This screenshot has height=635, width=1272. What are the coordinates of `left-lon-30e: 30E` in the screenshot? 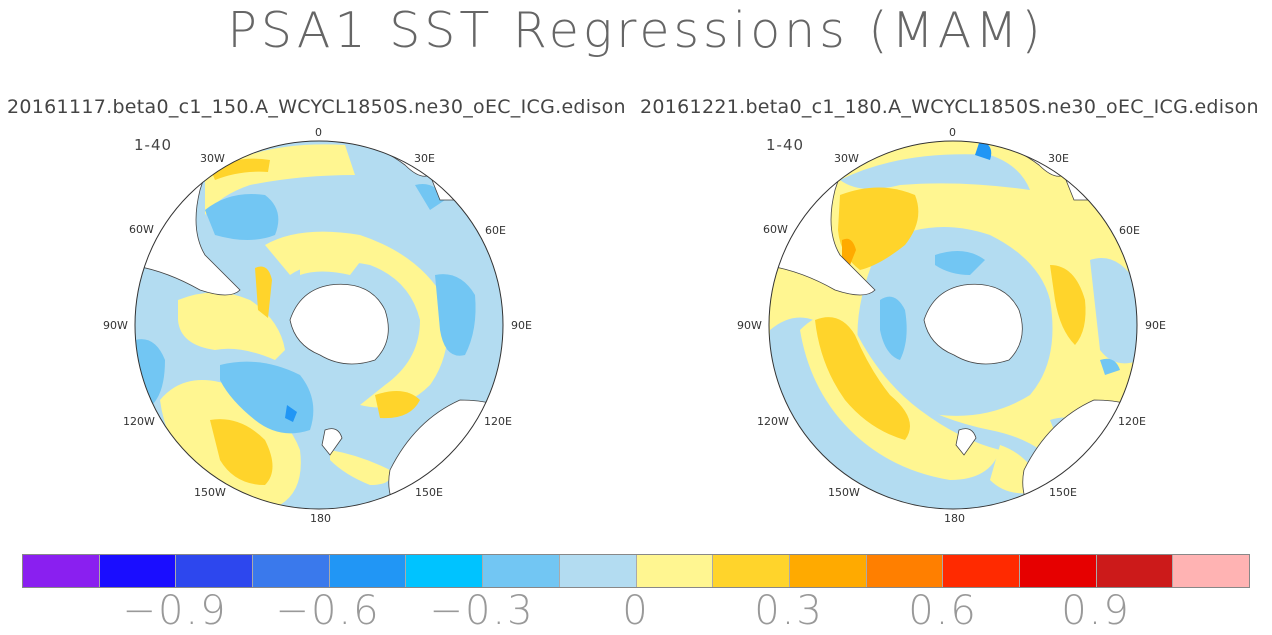 It's located at (424, 158).